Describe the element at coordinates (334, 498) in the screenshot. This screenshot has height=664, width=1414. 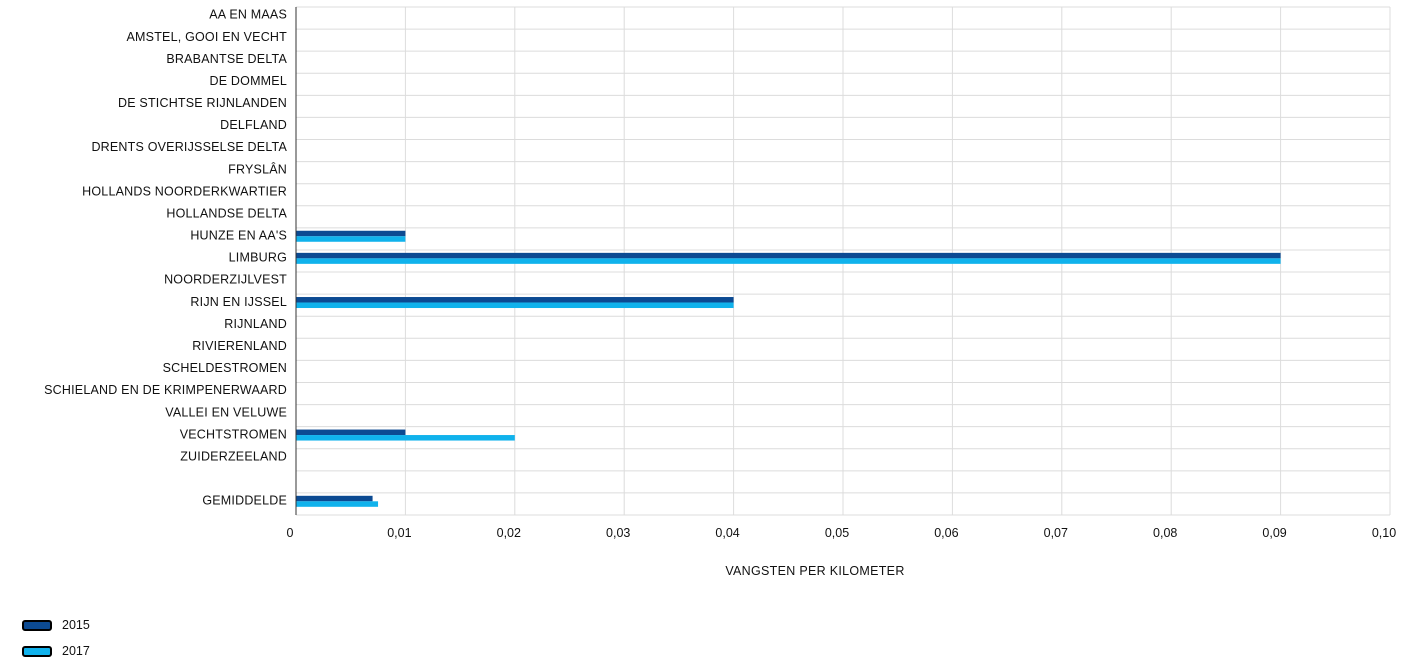
I see `bar-2015-gemiddelde` at that location.